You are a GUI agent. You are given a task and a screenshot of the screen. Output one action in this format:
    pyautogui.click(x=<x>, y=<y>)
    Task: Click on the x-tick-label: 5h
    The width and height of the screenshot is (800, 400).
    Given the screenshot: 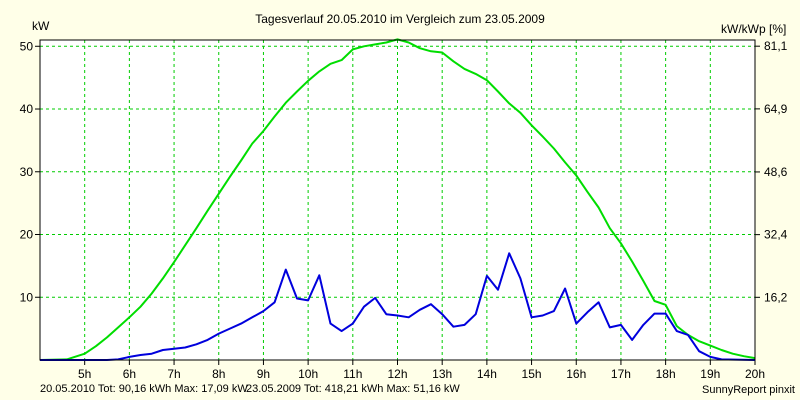 What is the action you would take?
    pyautogui.click(x=84, y=374)
    